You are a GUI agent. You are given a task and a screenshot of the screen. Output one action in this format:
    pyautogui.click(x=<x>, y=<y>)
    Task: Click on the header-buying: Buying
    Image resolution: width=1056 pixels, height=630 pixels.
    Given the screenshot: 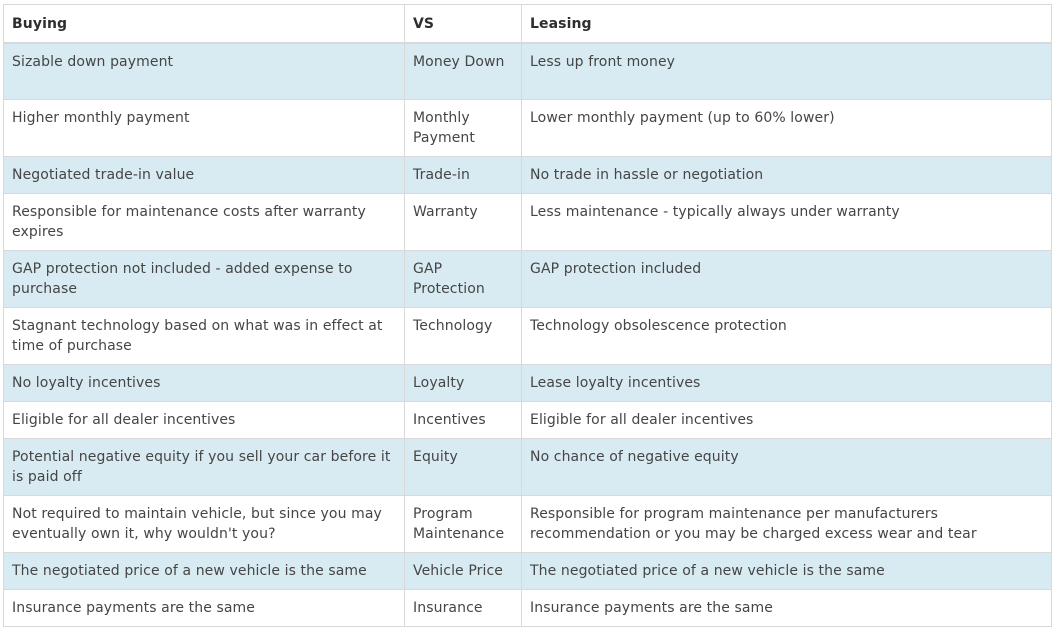 What is the action you would take?
    pyautogui.click(x=204, y=24)
    